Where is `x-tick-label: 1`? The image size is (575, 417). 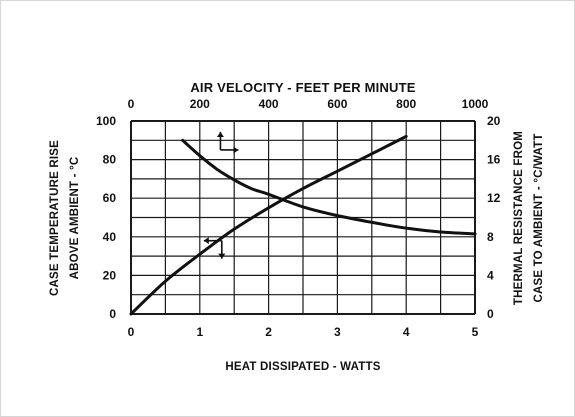 x-tick-label: 1 is located at coordinates (199, 332).